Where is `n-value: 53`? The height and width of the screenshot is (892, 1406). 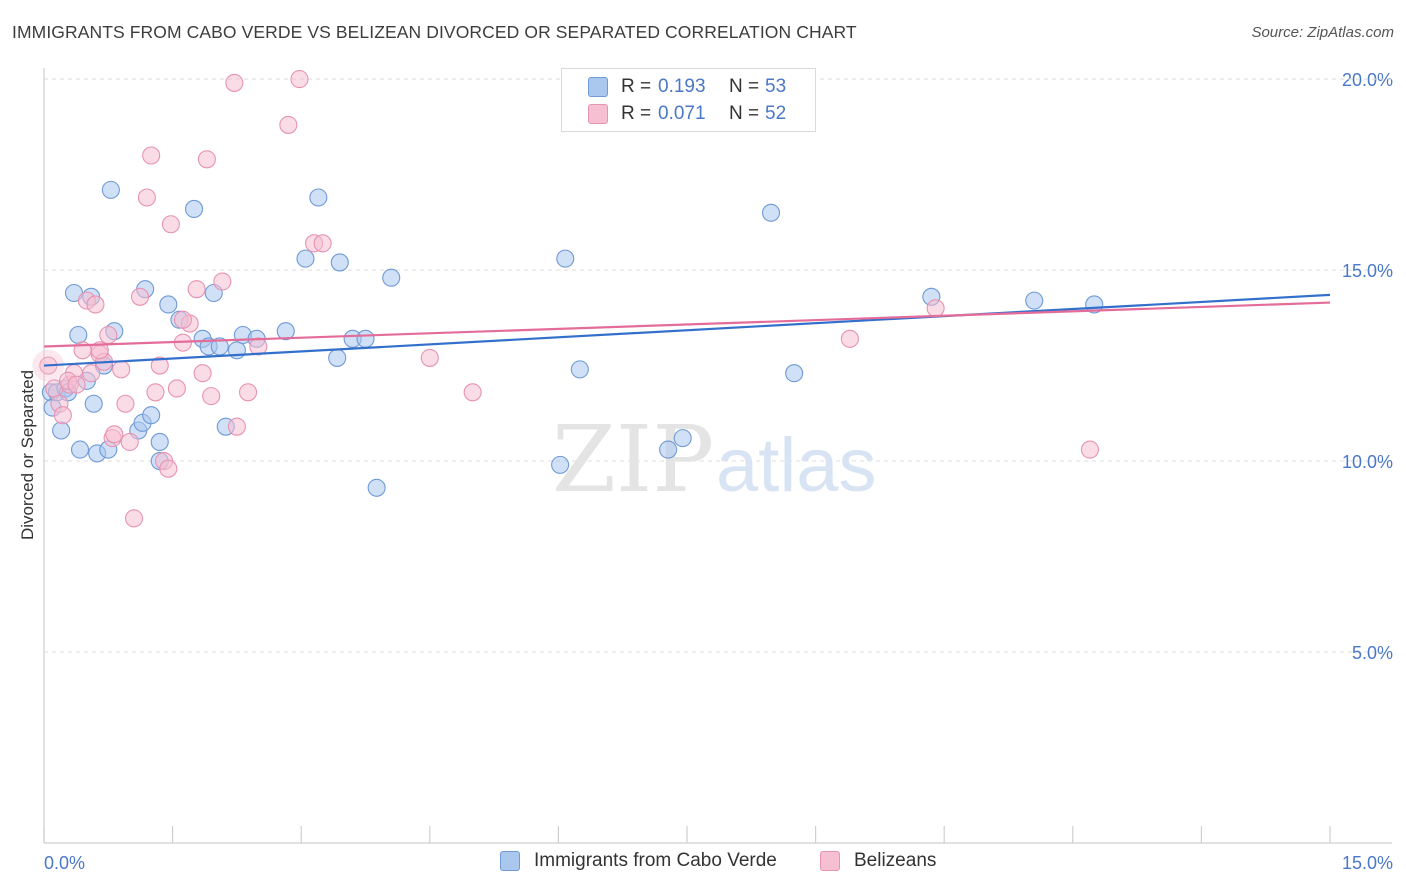
n-value: 53 is located at coordinates (776, 86).